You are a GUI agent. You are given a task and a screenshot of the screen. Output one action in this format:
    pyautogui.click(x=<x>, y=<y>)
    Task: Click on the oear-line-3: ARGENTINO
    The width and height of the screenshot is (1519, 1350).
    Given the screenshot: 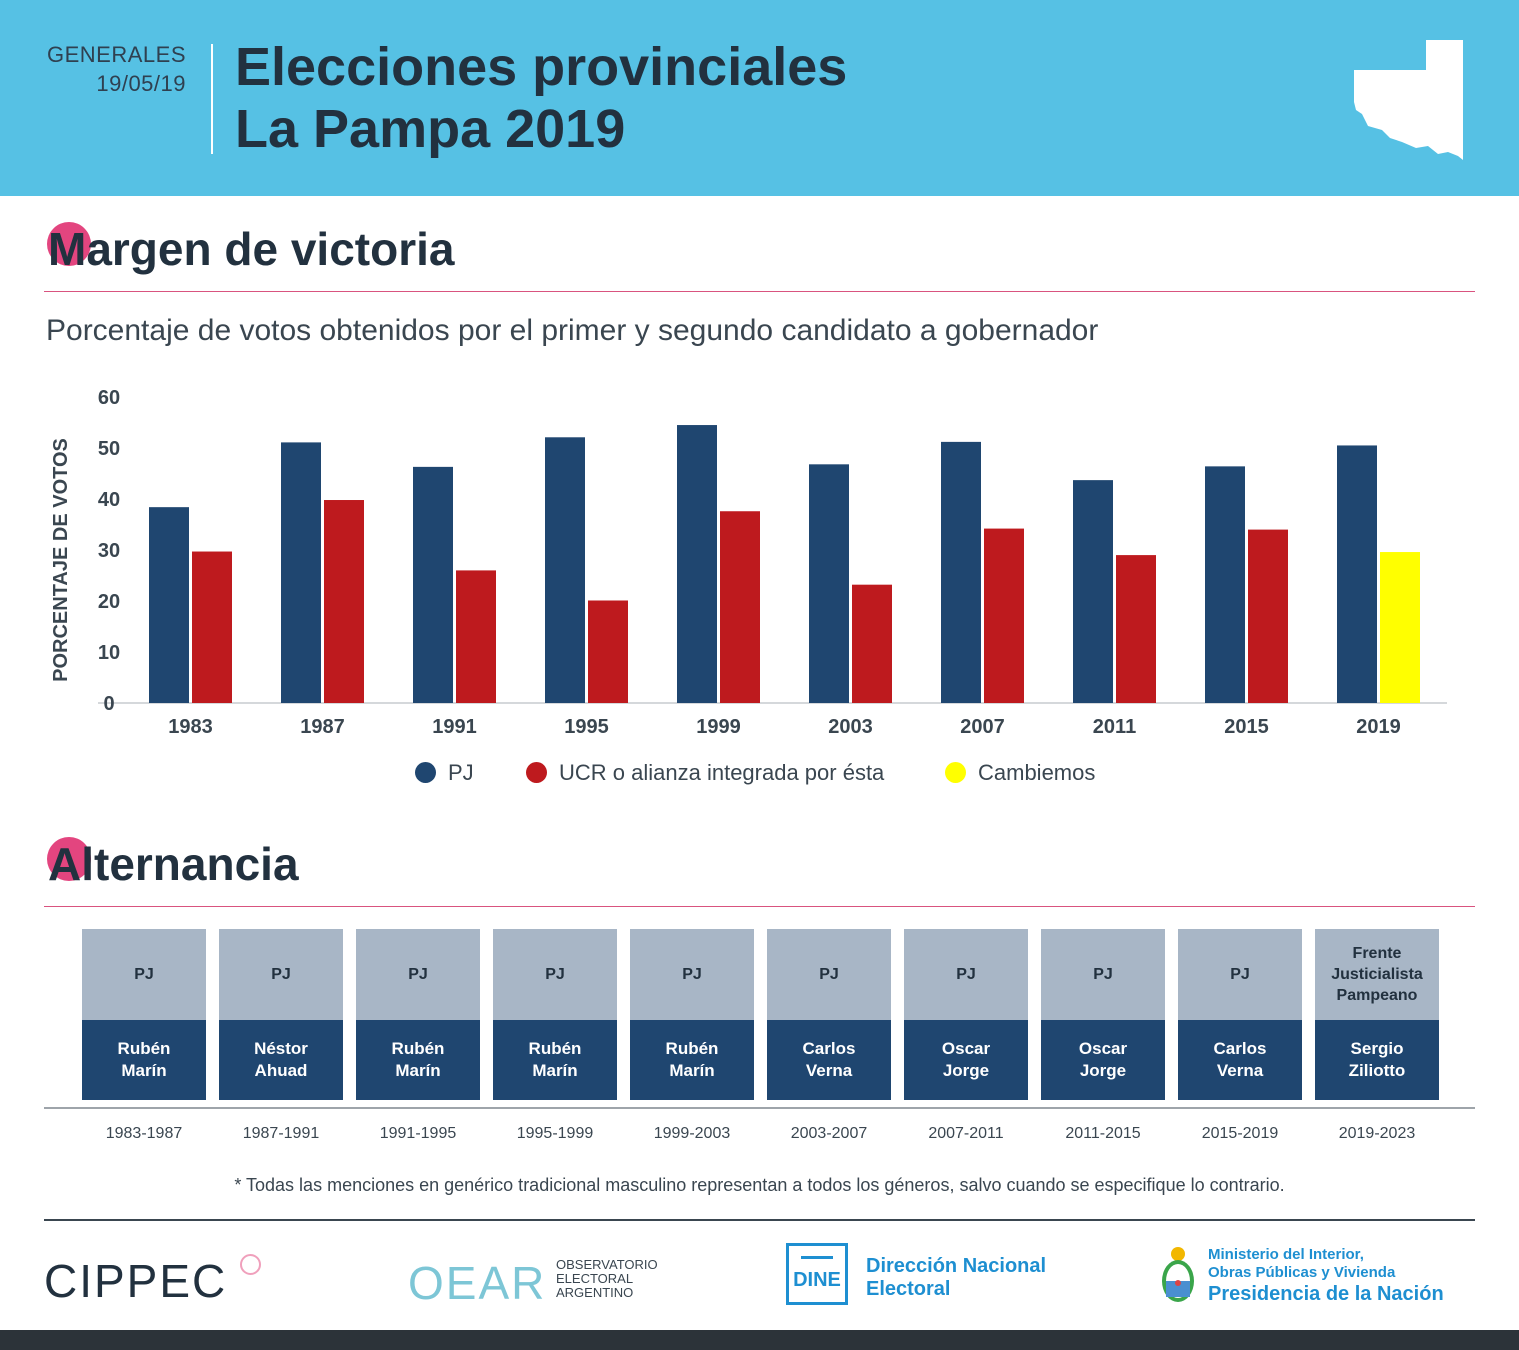 What is the action you would take?
    pyautogui.click(x=595, y=1292)
    